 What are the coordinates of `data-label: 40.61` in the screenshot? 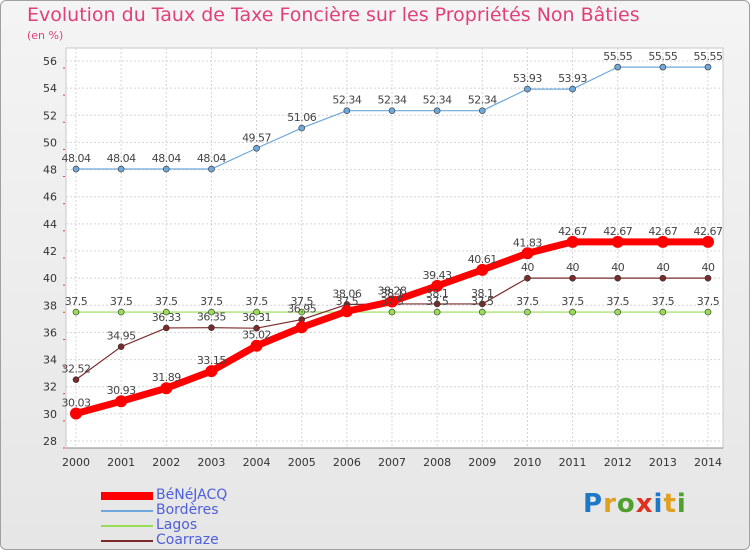 It's located at (482, 259).